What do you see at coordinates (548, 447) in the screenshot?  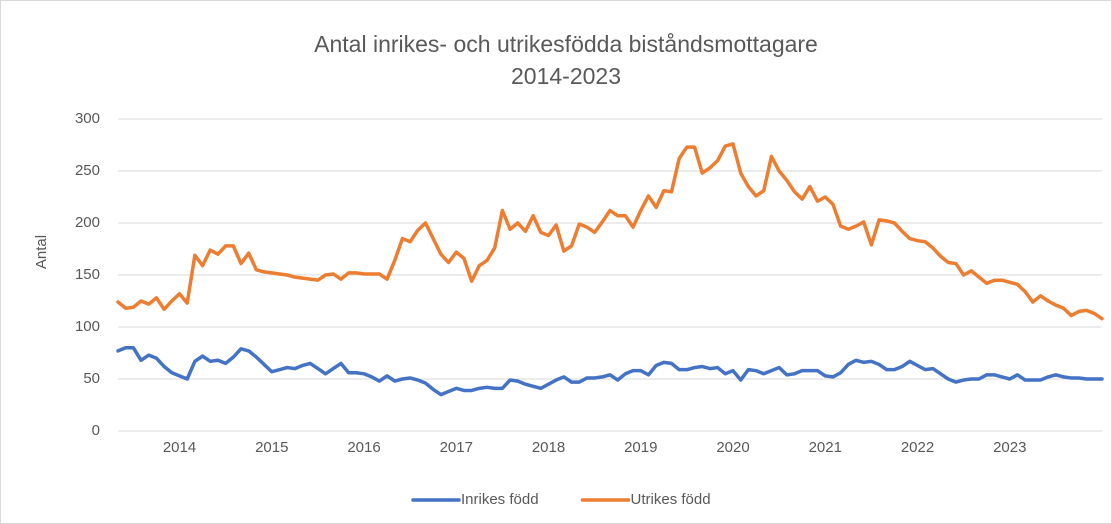 I see `x-tick-label: 2018` at bounding box center [548, 447].